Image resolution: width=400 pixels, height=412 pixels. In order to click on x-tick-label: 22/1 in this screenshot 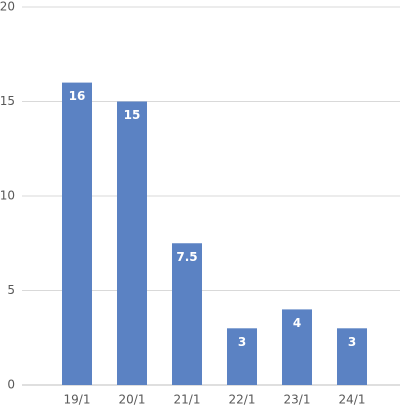, I will do `click(242, 400)`.